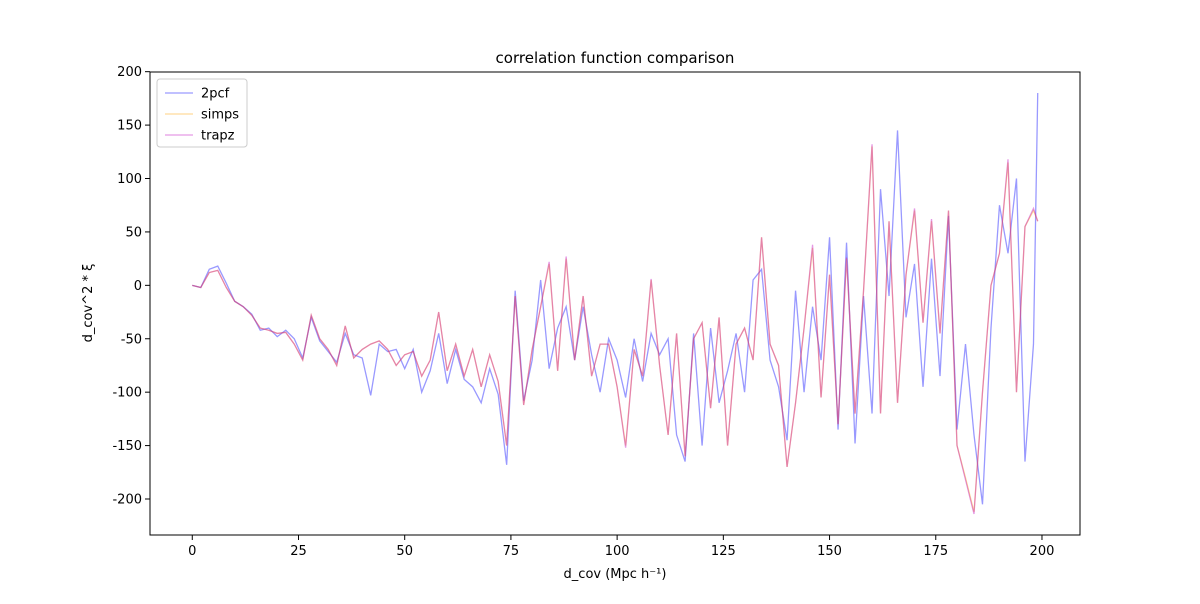 The height and width of the screenshot is (604, 1200). What do you see at coordinates (192, 551) in the screenshot?
I see `x-tick-label: 0` at bounding box center [192, 551].